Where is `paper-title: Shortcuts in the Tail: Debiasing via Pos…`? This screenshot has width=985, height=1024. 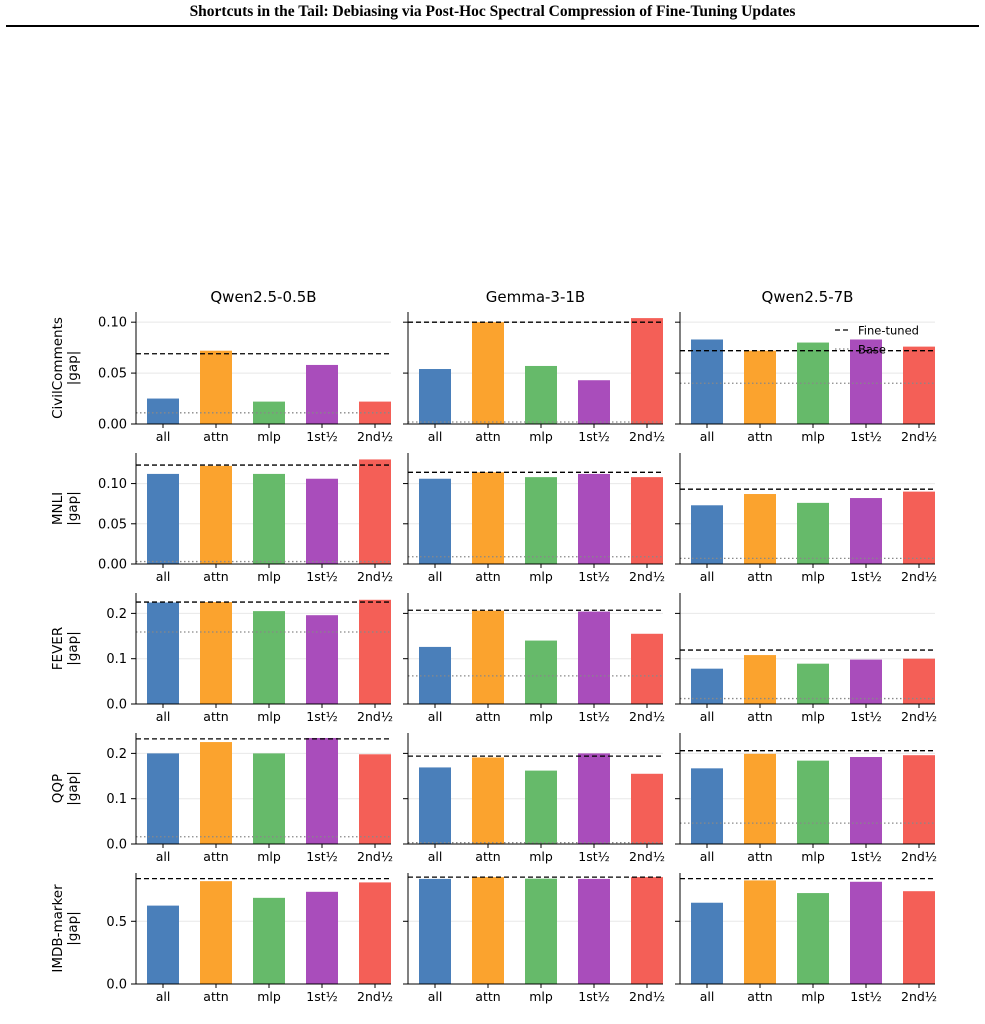
paper-title: Shortcuts in the Tail: Debiasing via Pos… is located at coordinates (492, 11).